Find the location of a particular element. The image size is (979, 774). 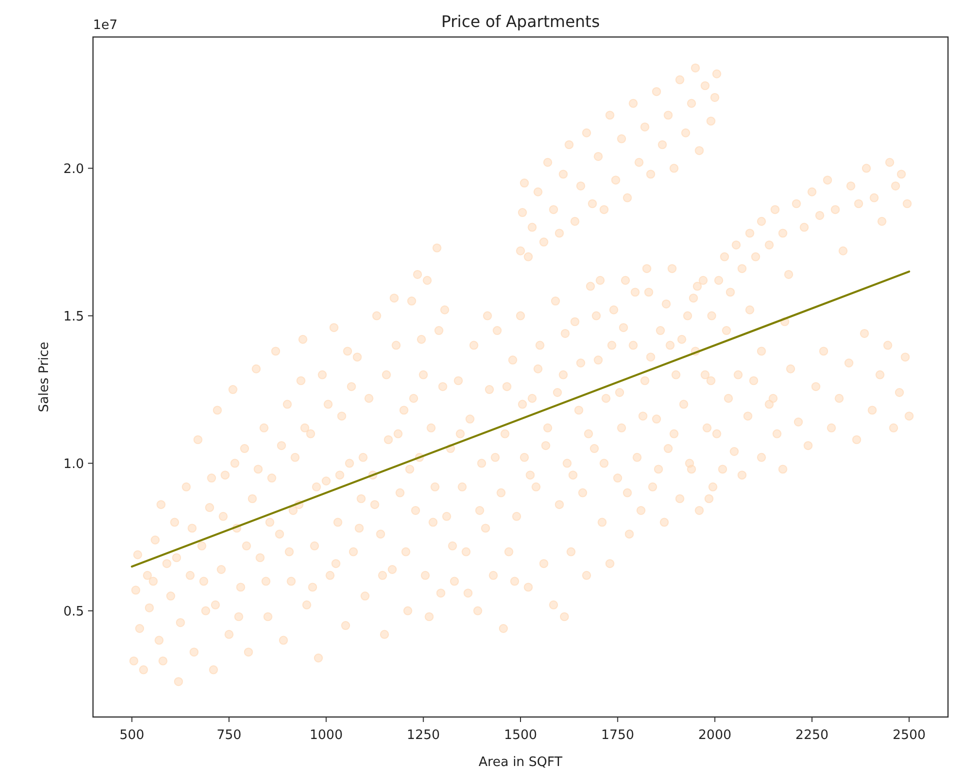

y-tick-label: 1.5 is located at coordinates (73, 316).